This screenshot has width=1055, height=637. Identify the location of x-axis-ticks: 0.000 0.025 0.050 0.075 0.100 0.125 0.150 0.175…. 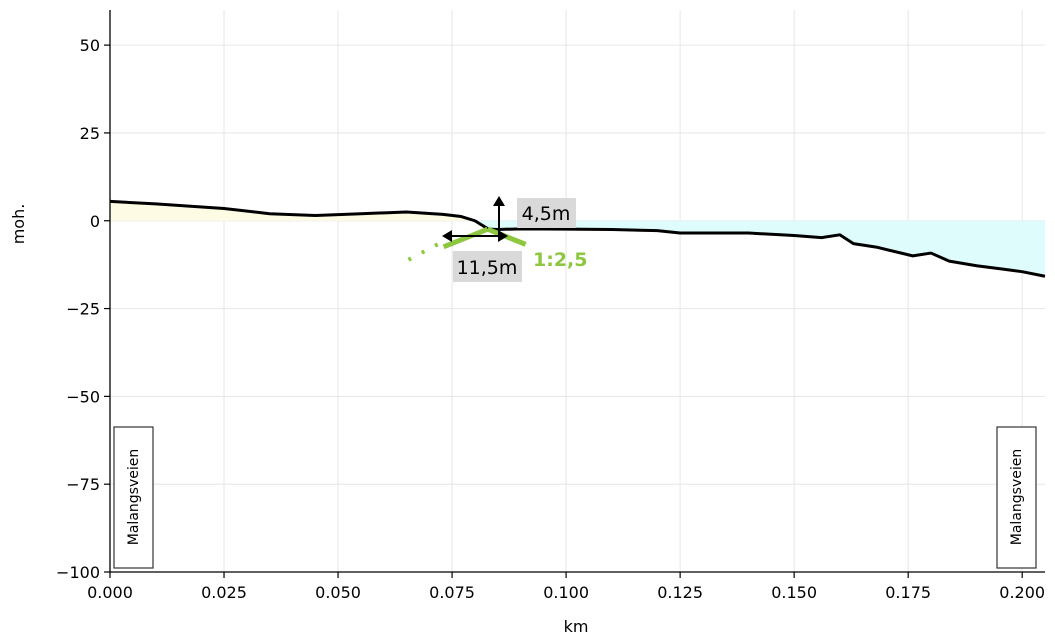
(566, 587).